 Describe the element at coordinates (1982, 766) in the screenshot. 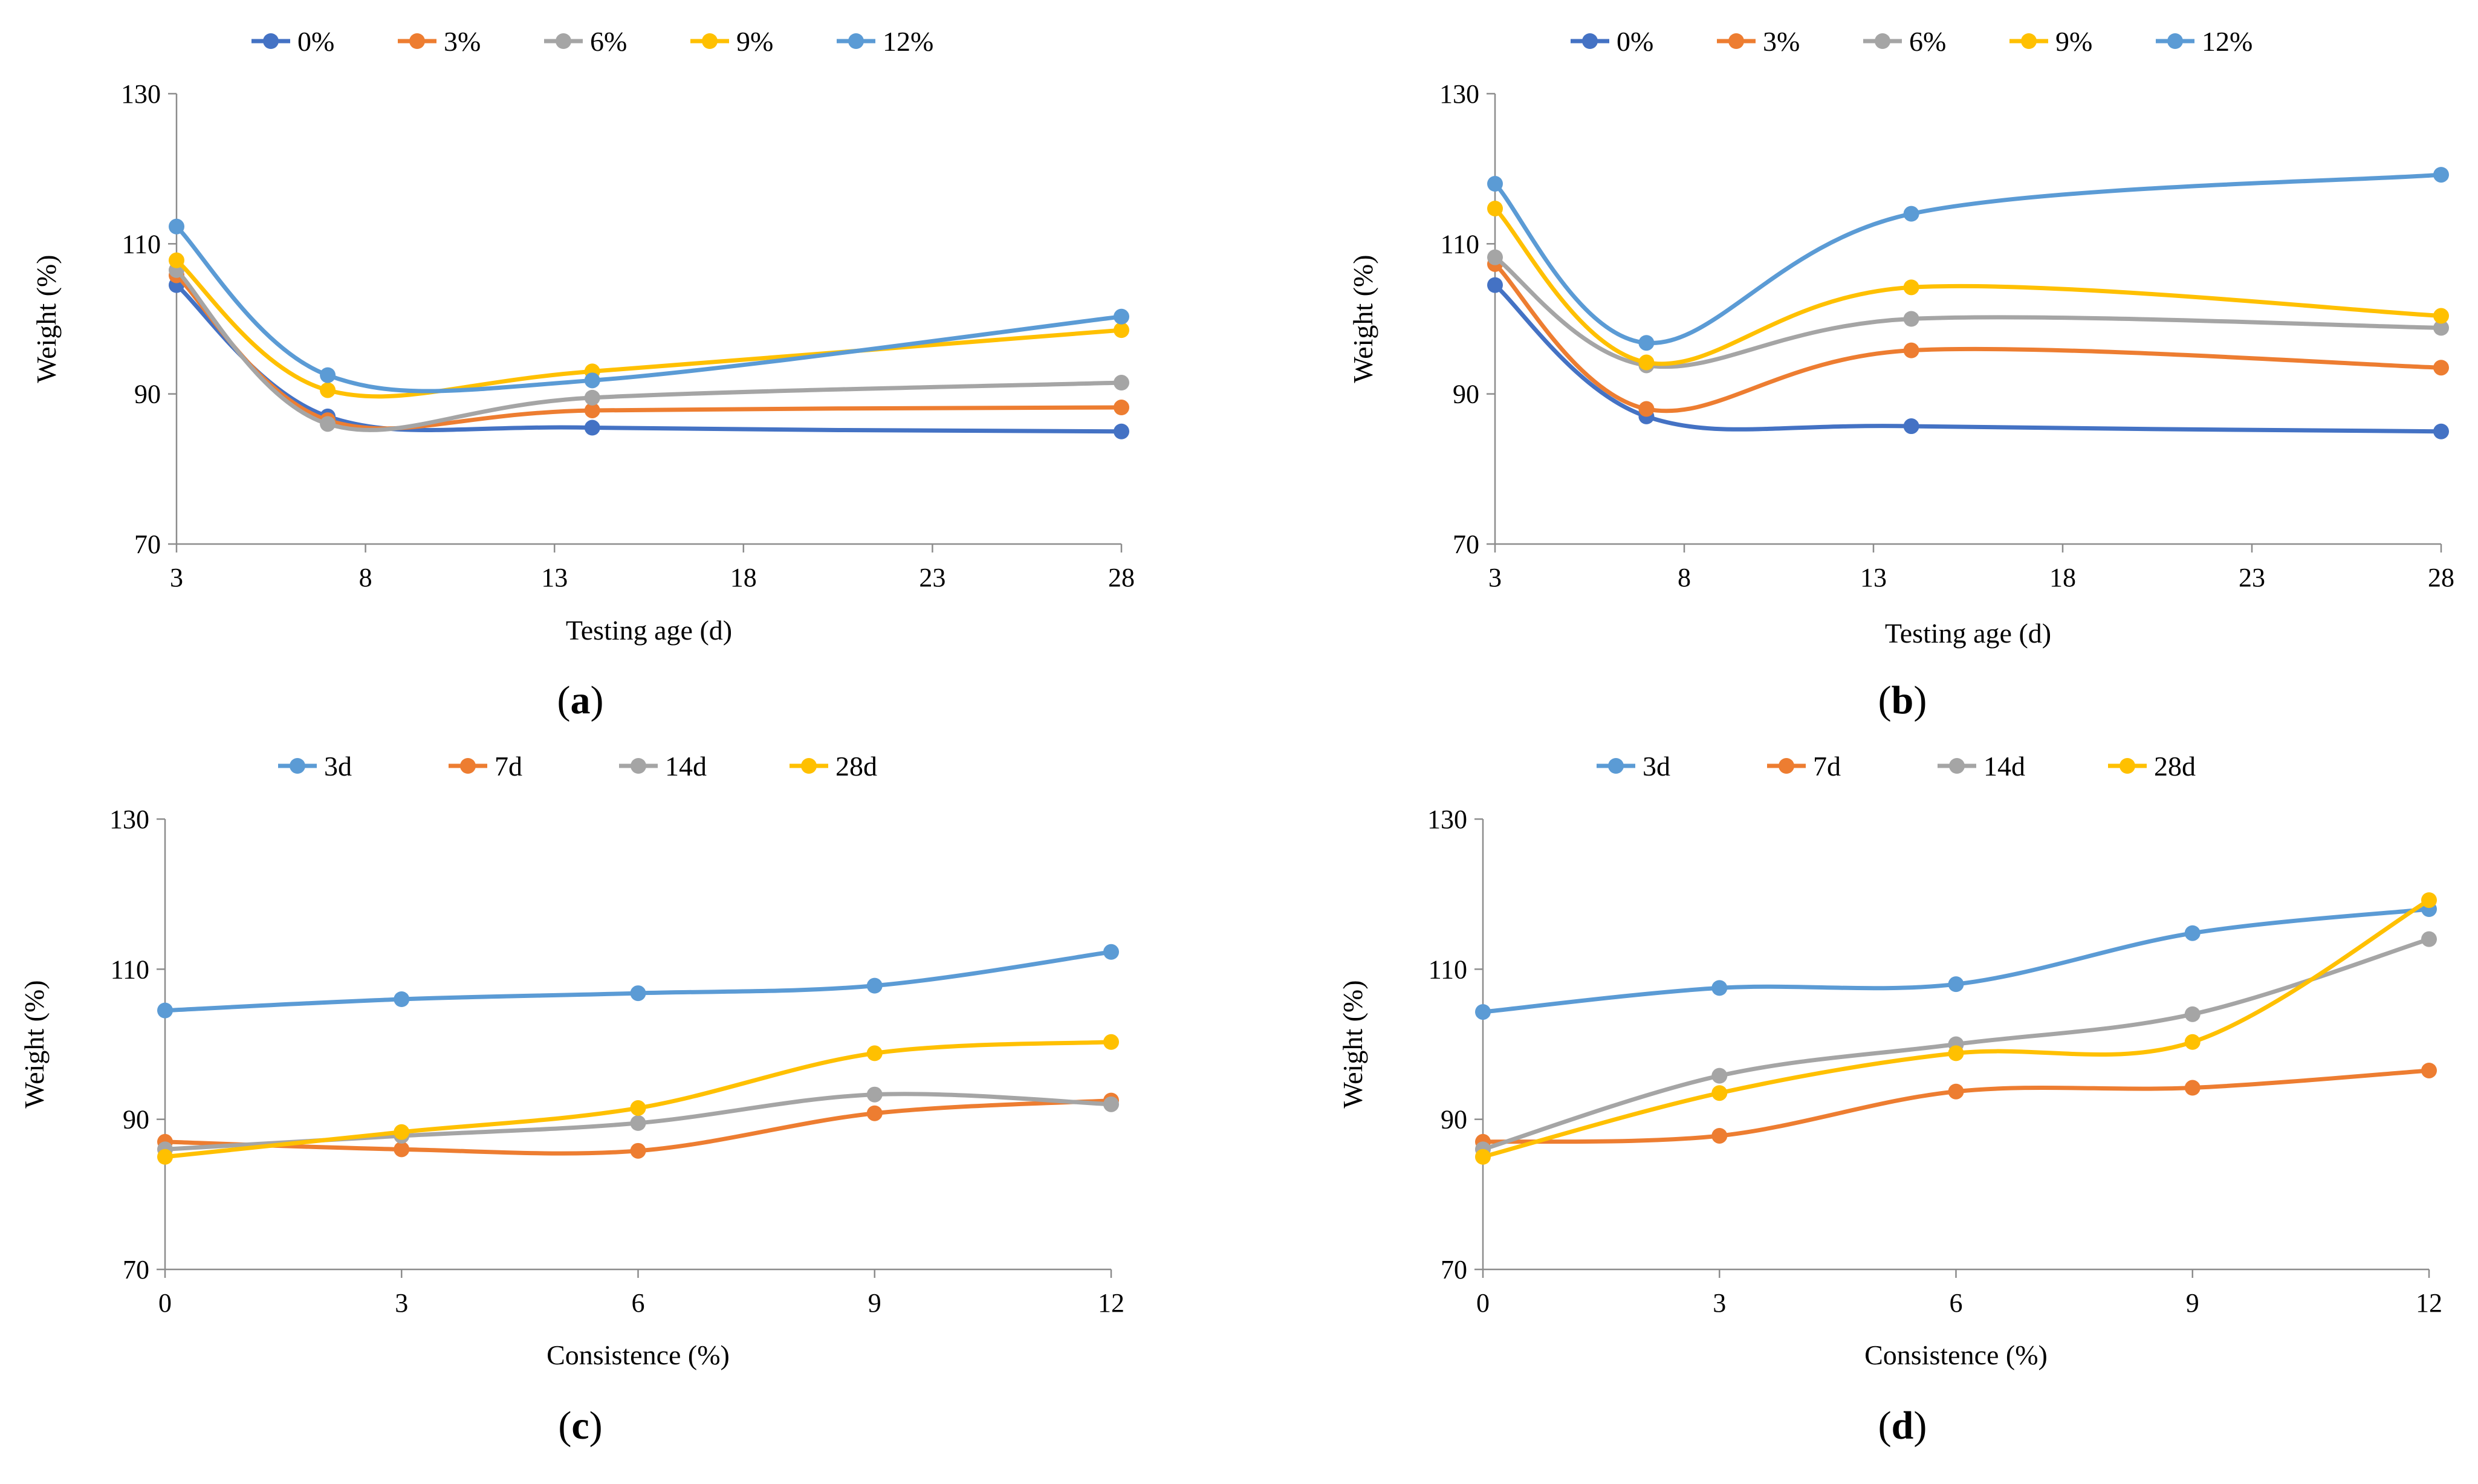

I see `legend-item-14d: 14d` at that location.